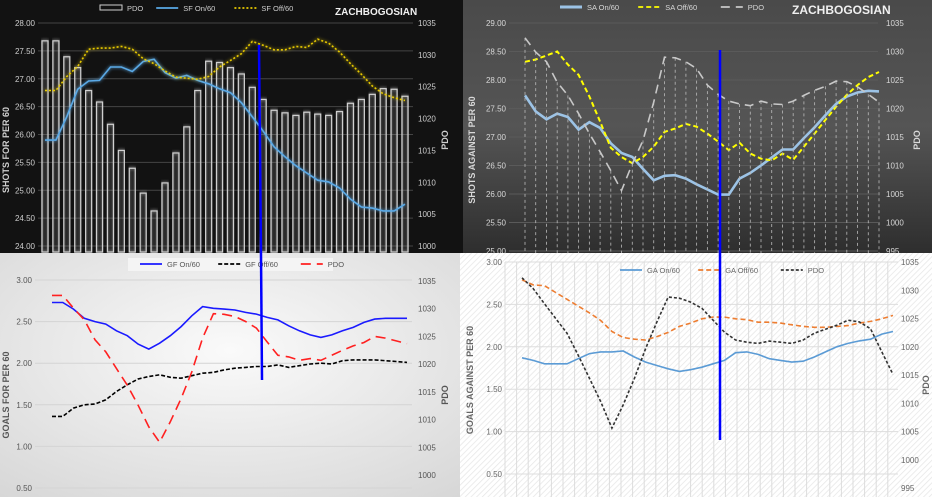 The height and width of the screenshot is (497, 932). I want to click on y2-tick-label: 1030, so click(910, 290).